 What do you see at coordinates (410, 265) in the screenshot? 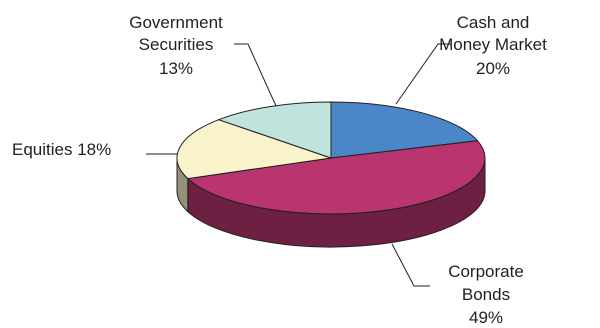
I see `leader-line-corporate` at bounding box center [410, 265].